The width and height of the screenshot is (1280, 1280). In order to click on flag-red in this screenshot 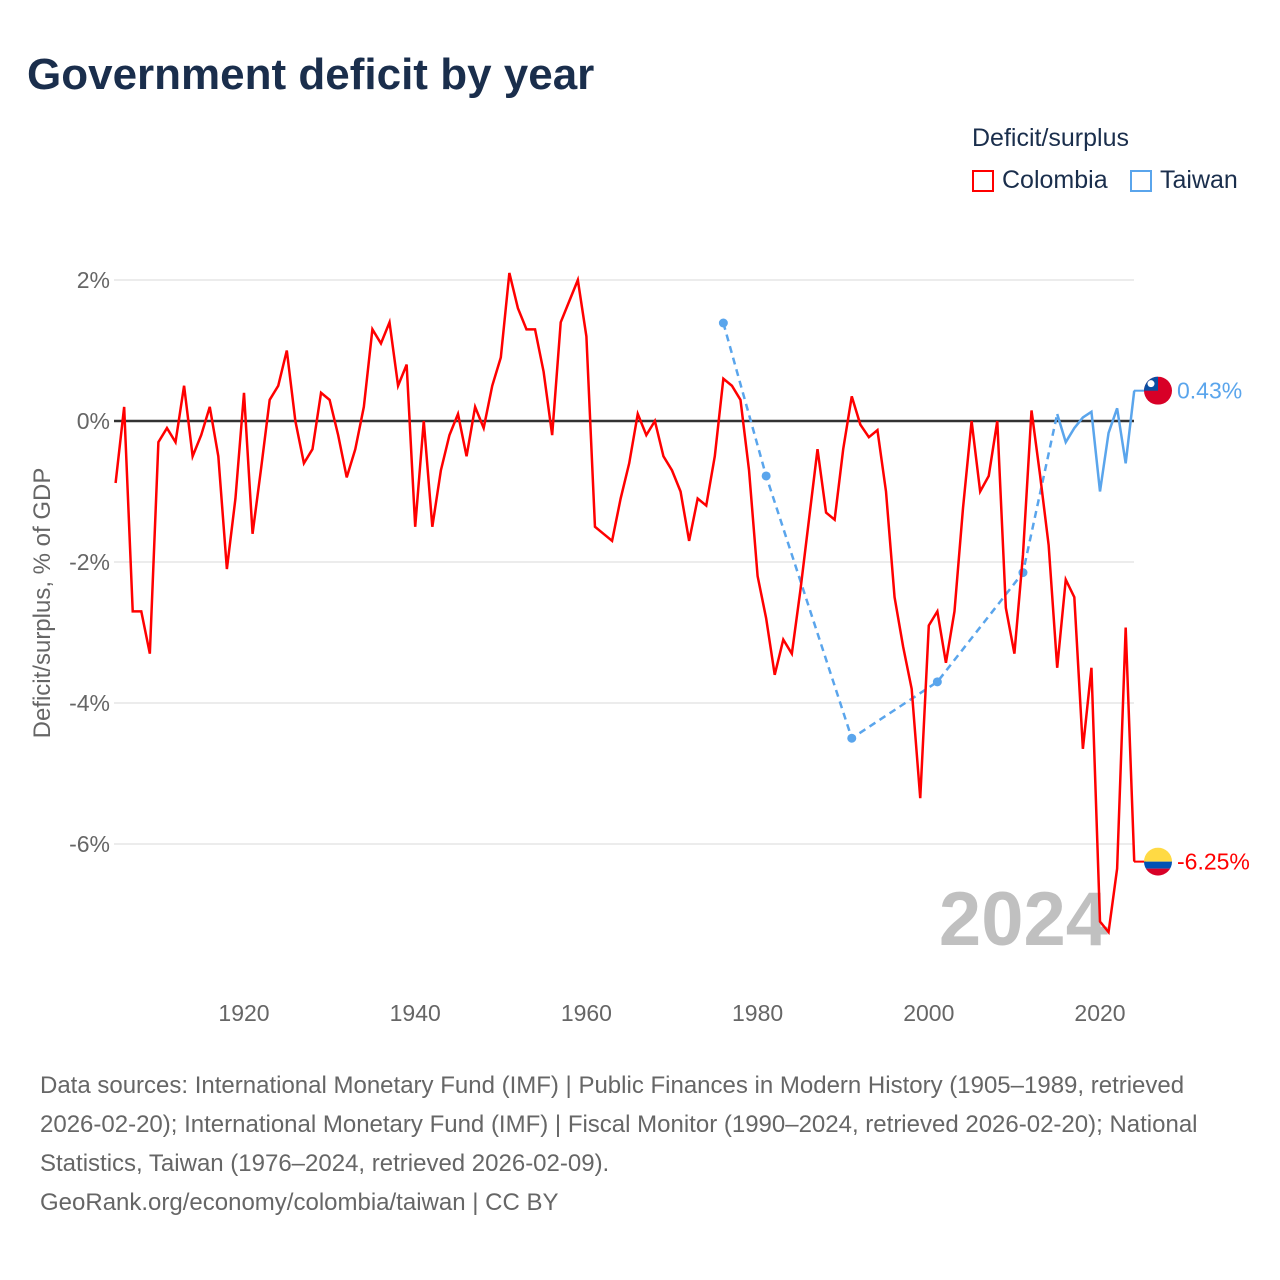, I will do `click(1158, 872)`.